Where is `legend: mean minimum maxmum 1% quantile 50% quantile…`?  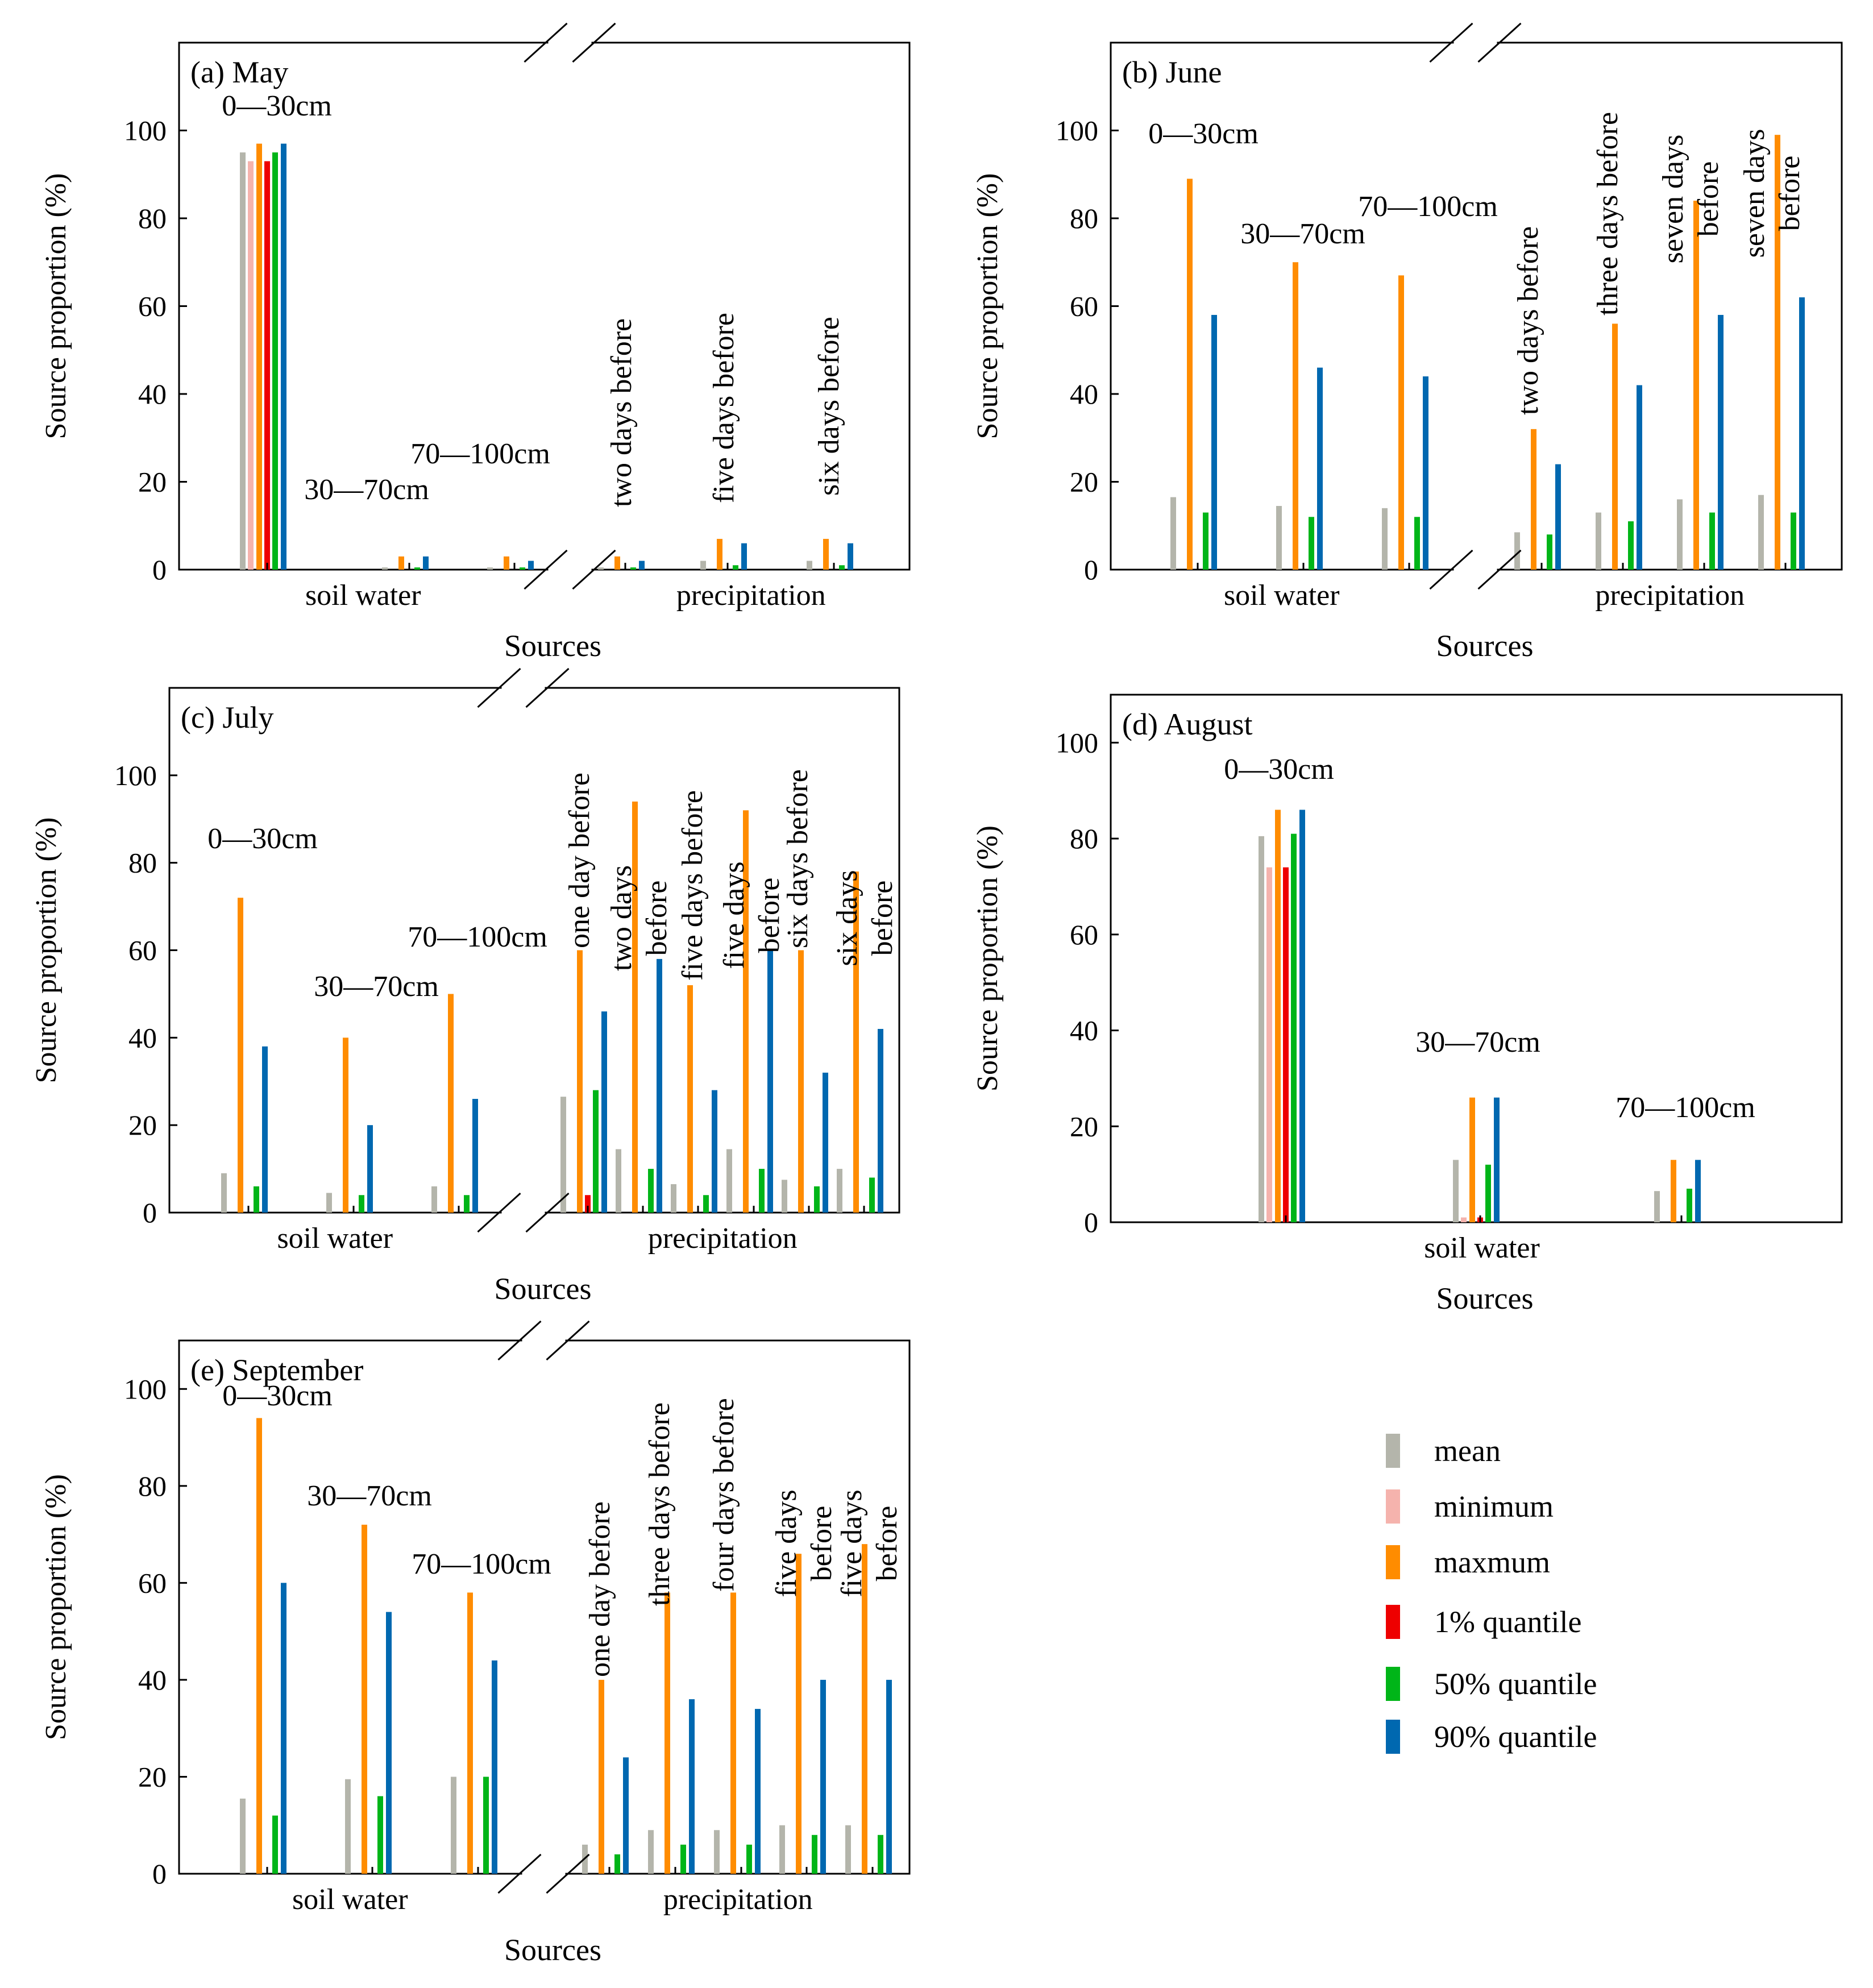
legend: mean minimum maxmum 1% quantile 50% quantile… is located at coordinates (1491, 1594).